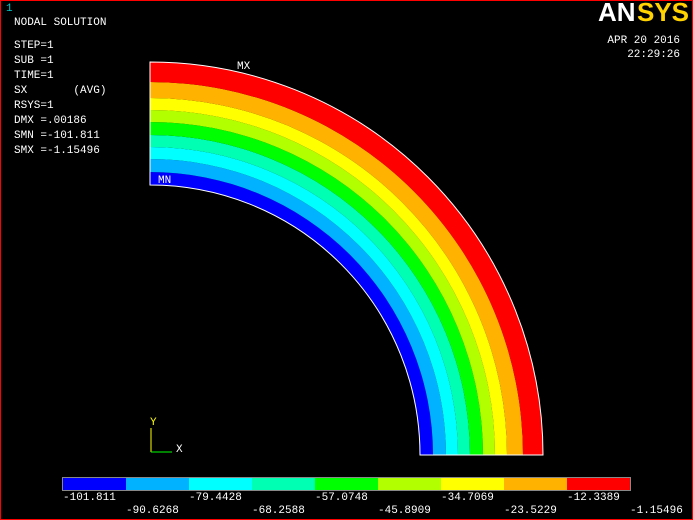 The height and width of the screenshot is (520, 693). What do you see at coordinates (404, 511) in the screenshot?
I see `legend-label: -45.8909` at bounding box center [404, 511].